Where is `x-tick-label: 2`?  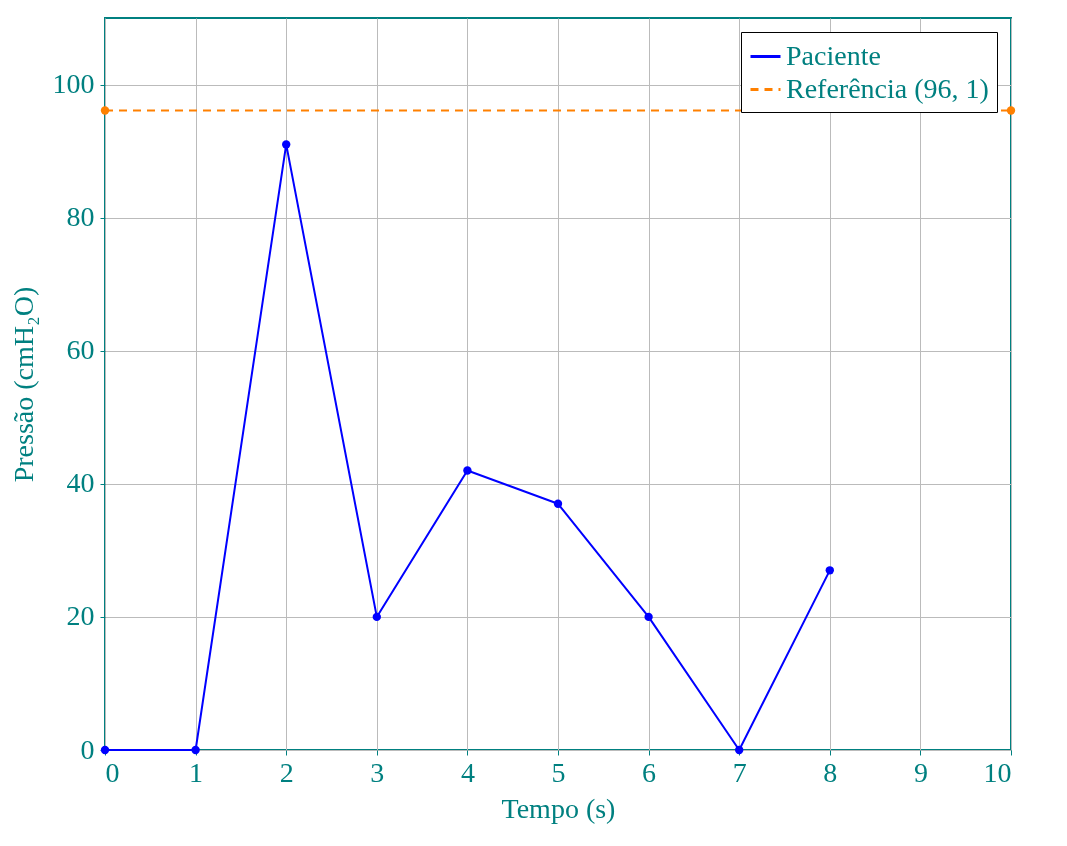 x-tick-label: 2 is located at coordinates (286, 772).